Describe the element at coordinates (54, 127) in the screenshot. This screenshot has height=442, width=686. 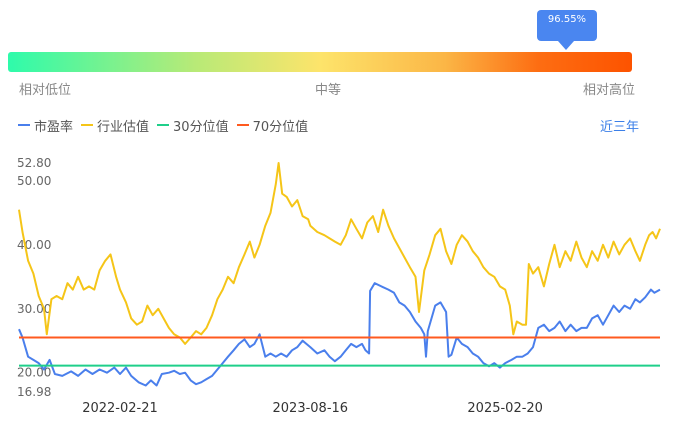
I see `legend-label-pe: 市盈率` at that location.